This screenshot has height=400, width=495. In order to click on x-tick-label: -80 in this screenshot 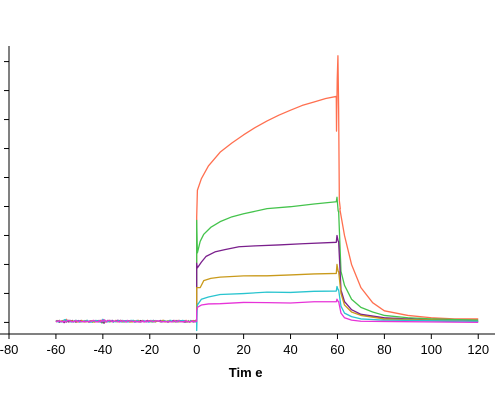, I will do `click(9, 349)`.